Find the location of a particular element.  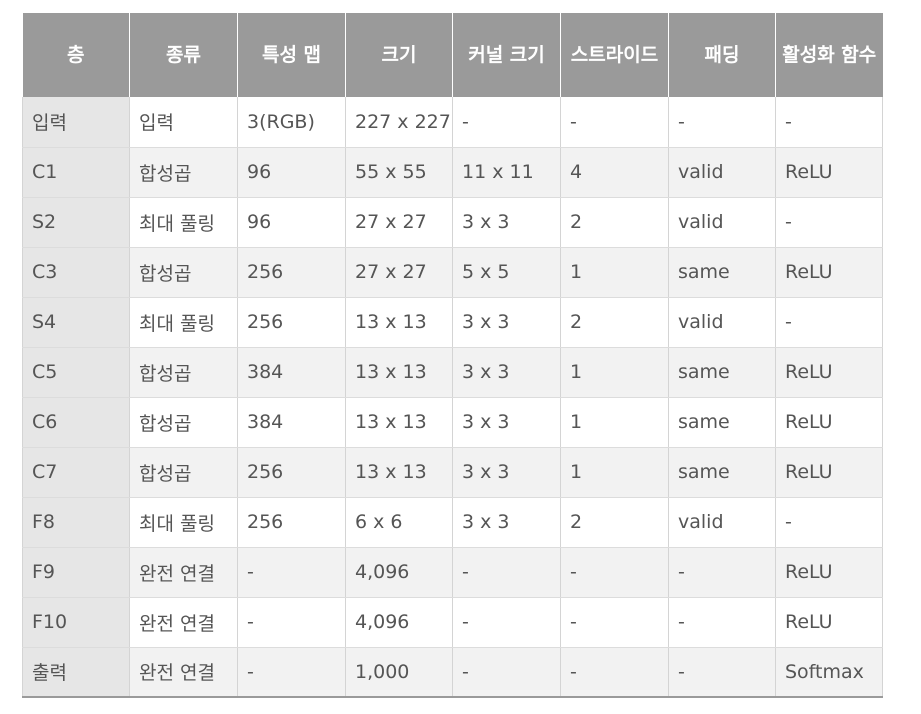

table-row: C3 합성곱 256 27 x 27 5 x 5 1 same ReLU is located at coordinates (452, 272).